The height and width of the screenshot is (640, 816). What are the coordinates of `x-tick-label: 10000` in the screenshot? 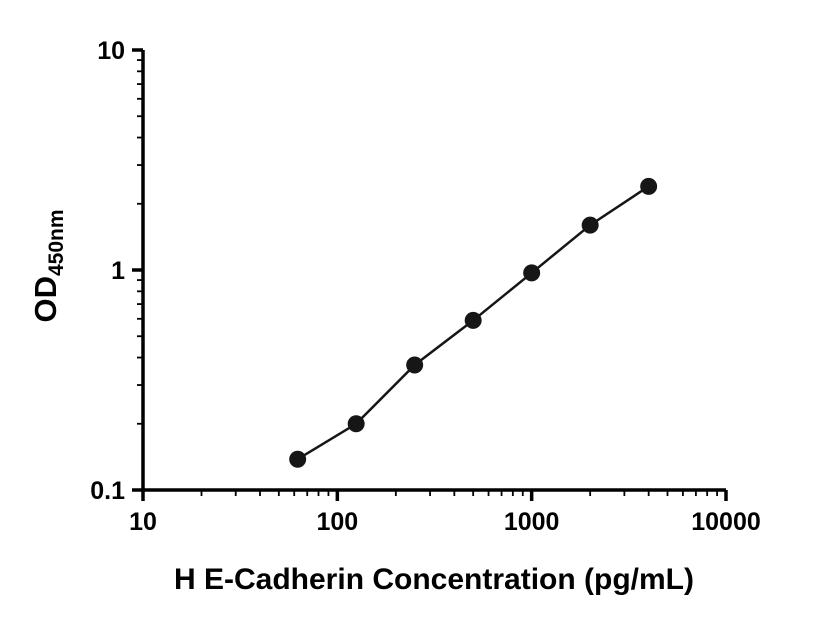 It's located at (726, 522).